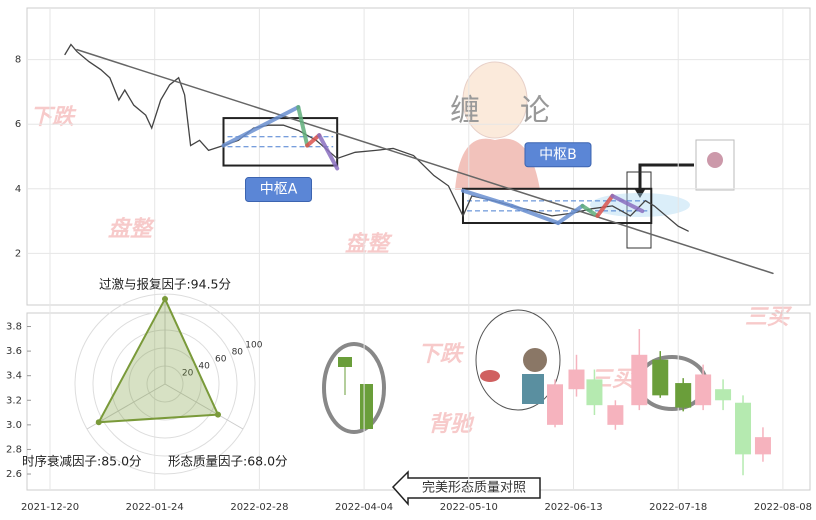 This screenshot has height=520, width=816. I want to click on y-tick-label: 3.8, so click(14, 327).